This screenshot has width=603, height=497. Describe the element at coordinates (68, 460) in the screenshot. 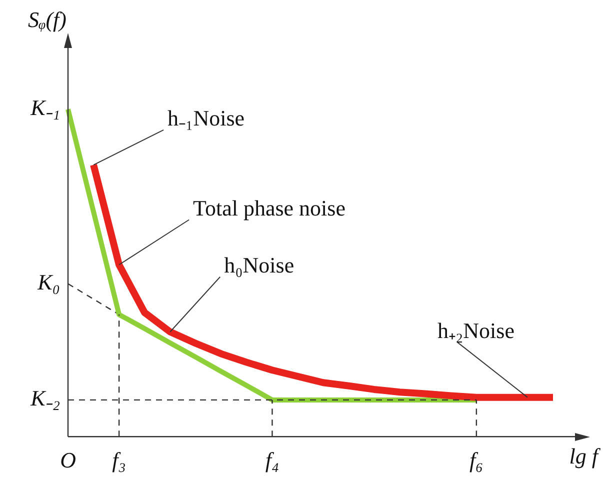

I see `x-tick-label: O` at that location.